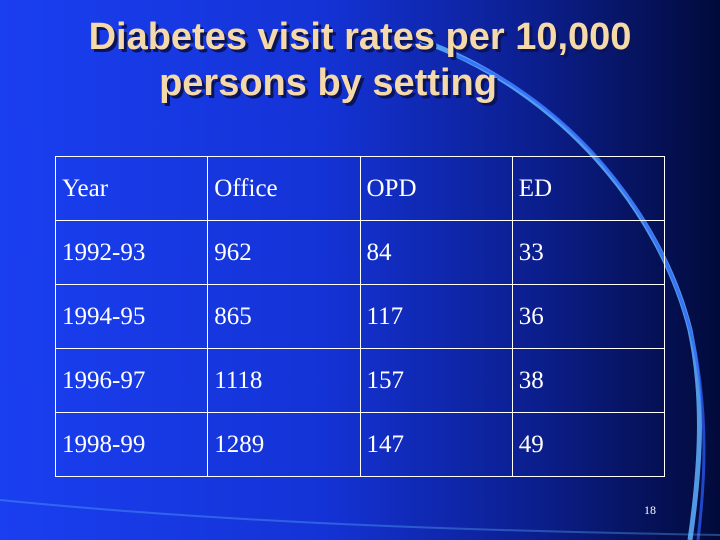 This screenshot has width=720, height=540. Describe the element at coordinates (284, 444) in the screenshot. I see `cell-office: 1289` at that location.